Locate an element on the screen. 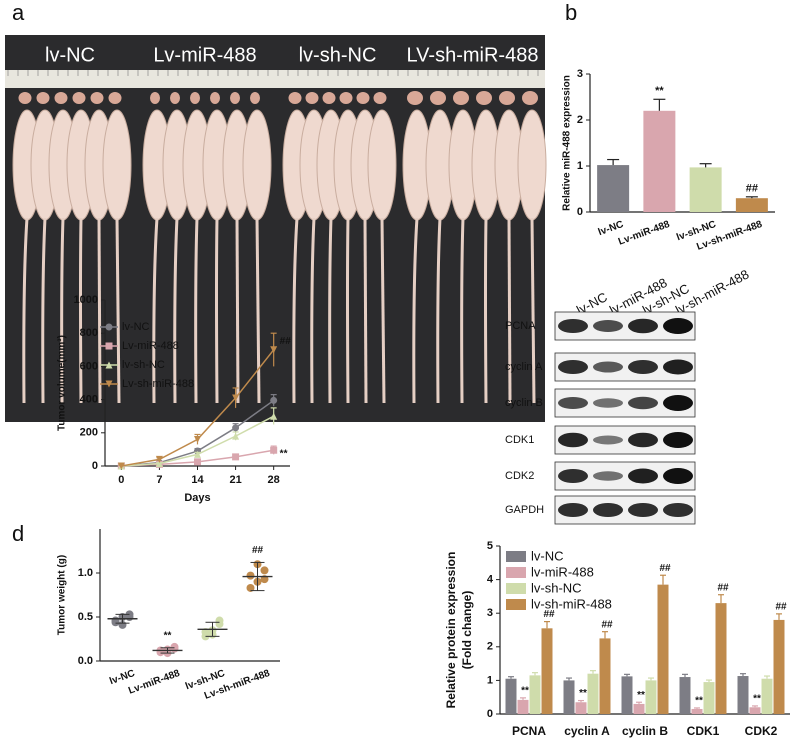  protein-label: CDK2 is located at coordinates (519, 476).